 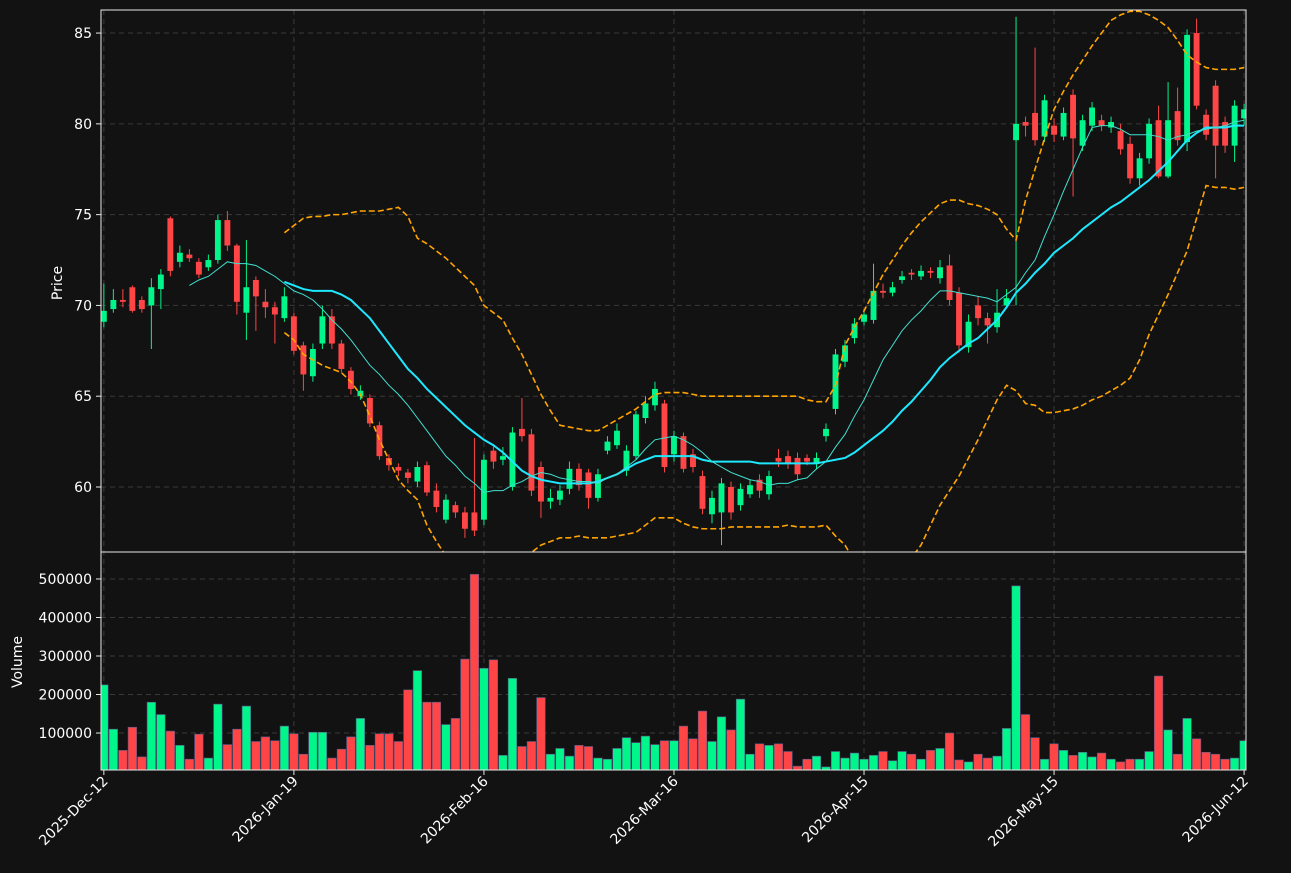 I want to click on y-tick-label: 75, so click(x=83, y=216).